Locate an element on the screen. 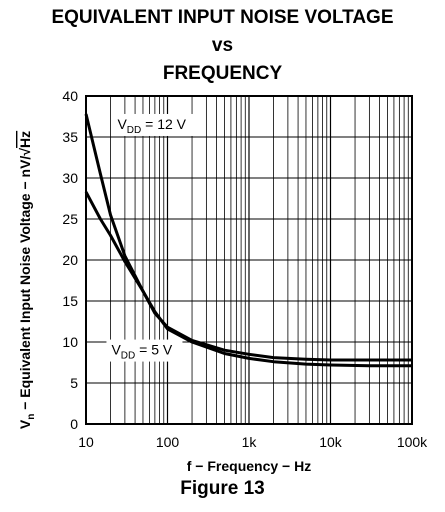 This screenshot has width=445, height=512. x-axis-label: f − Frequency − Hz is located at coordinates (249, 466).